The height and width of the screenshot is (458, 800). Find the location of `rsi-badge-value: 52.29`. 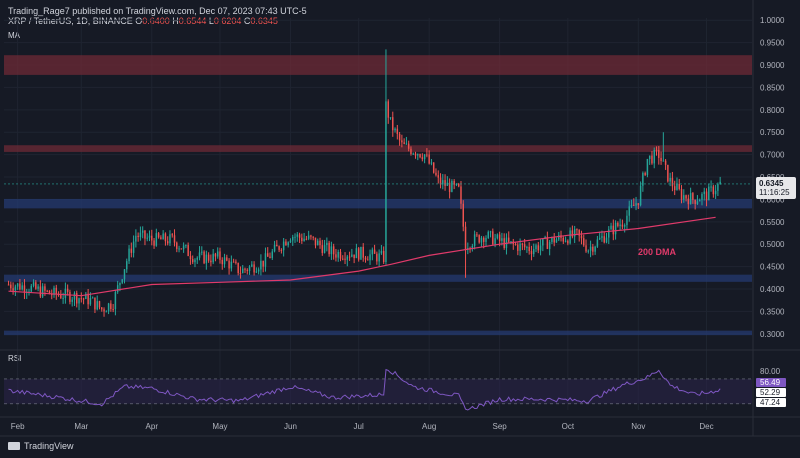

rsi-badge-value: 52.29 is located at coordinates (770, 392).